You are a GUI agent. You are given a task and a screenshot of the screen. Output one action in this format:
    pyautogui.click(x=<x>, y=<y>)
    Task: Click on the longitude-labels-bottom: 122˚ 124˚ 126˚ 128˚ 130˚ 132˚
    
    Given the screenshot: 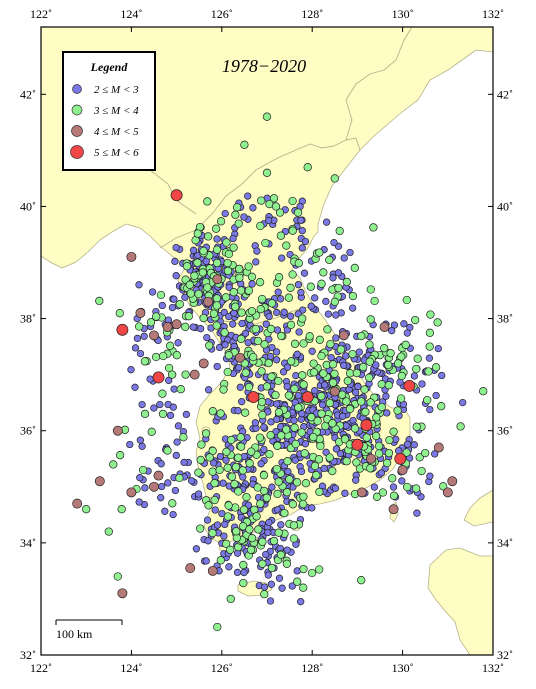 What is the action you would take?
    pyautogui.click(x=267, y=668)
    